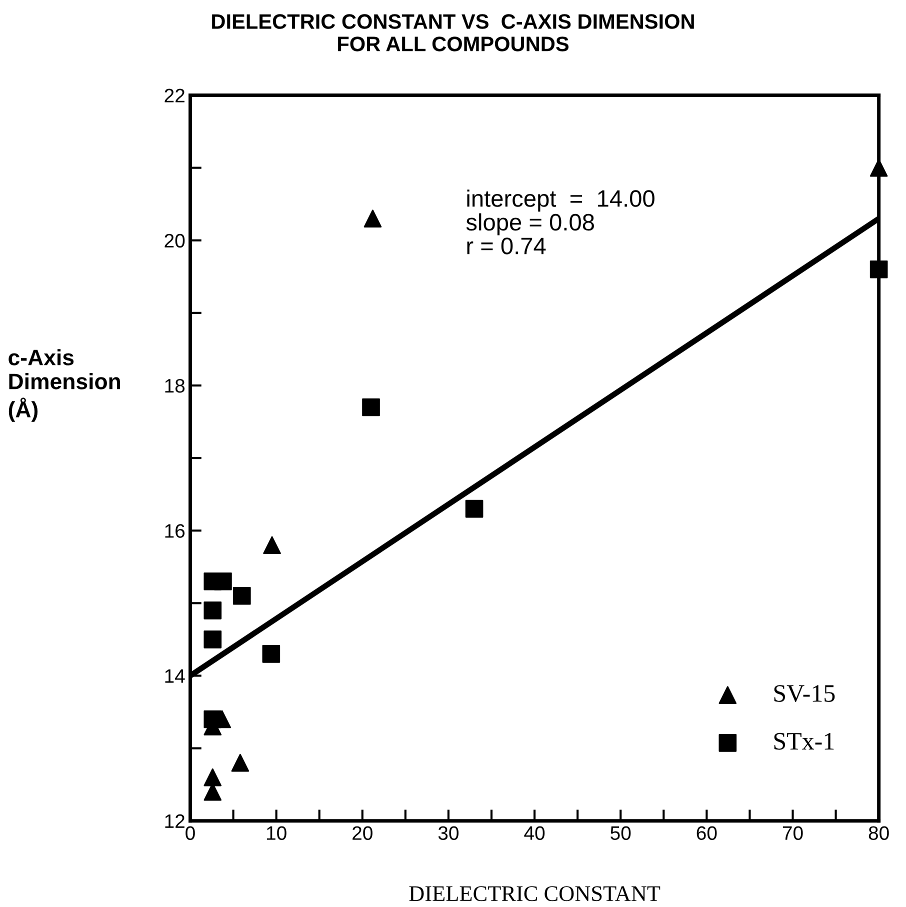 The width and height of the screenshot is (906, 907). What do you see at coordinates (175, 676) in the screenshot?
I see `y-tick-label: 14` at bounding box center [175, 676].